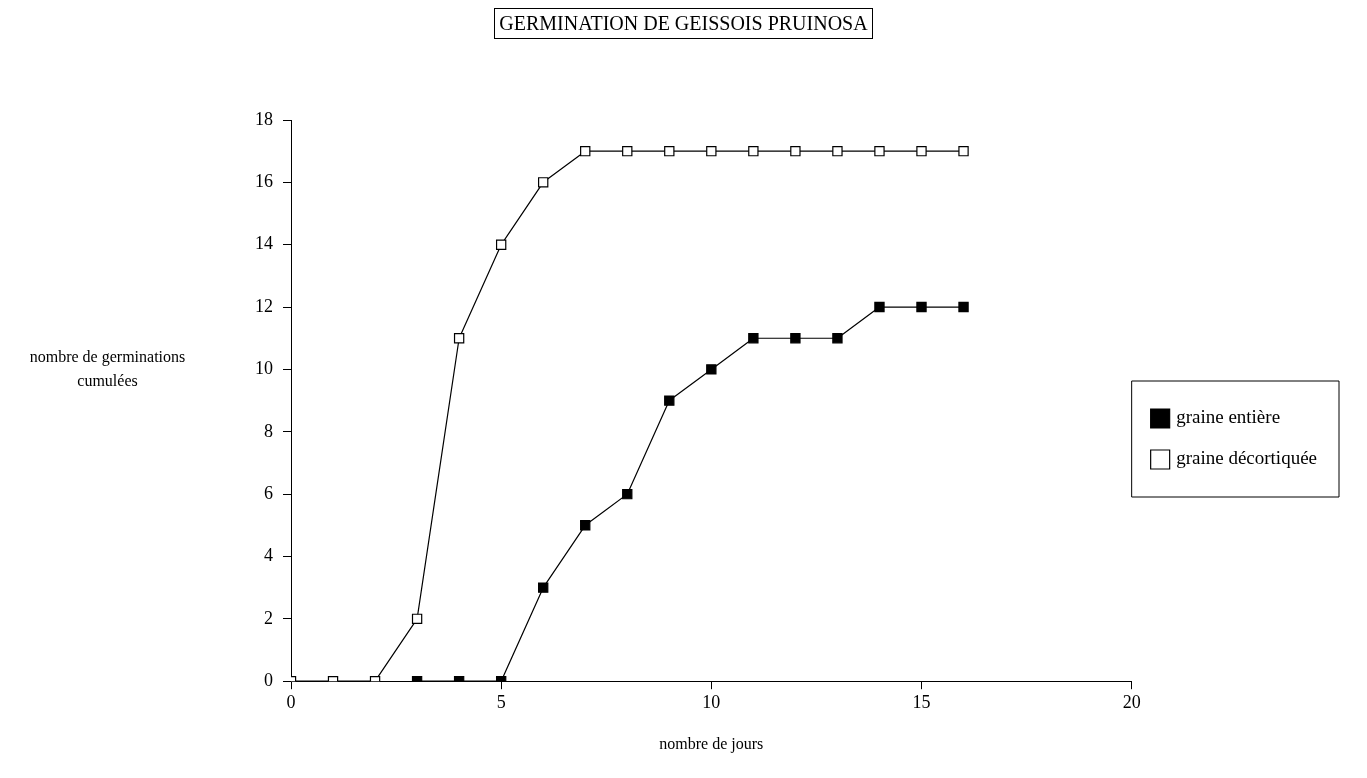 The height and width of the screenshot is (778, 1367). I want to click on y-tick-label: 18, so click(264, 118).